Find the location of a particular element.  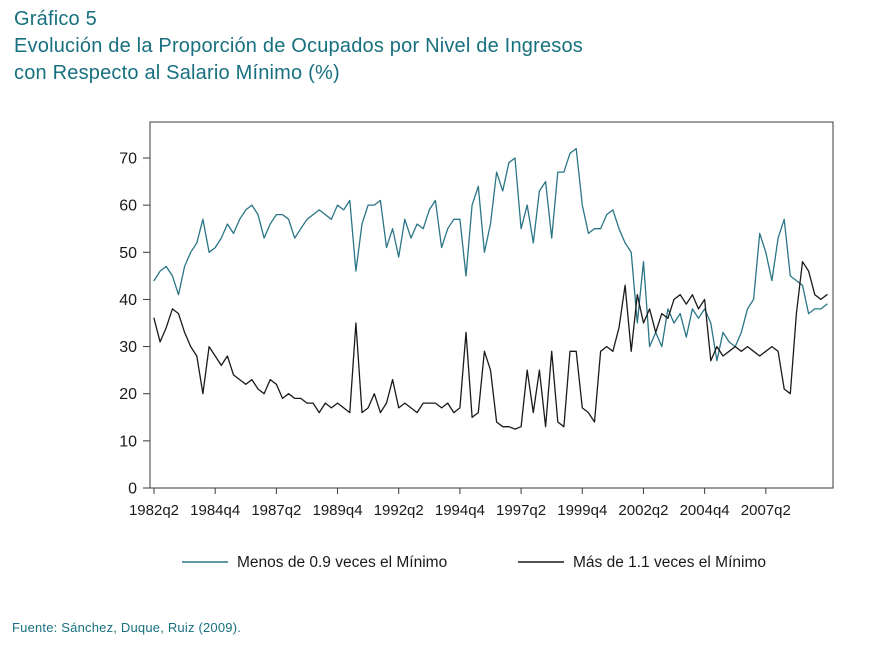

chart-title-line2: con Respecto al Salario Mínimo (%) is located at coordinates (177, 73).